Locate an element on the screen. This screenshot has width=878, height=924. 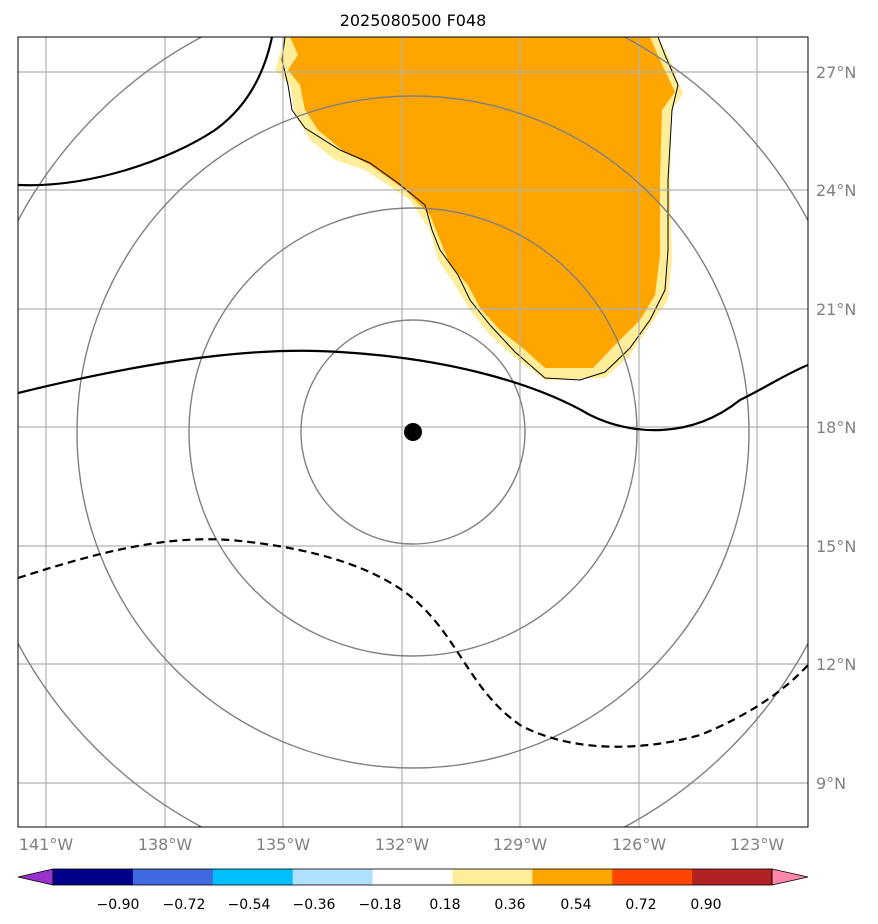
lon-label: 126°W is located at coordinates (639, 844).